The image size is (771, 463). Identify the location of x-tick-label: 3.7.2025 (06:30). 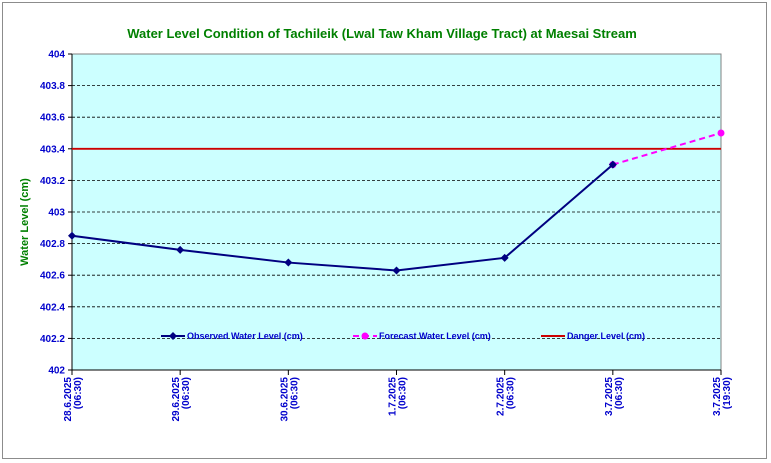
(614, 396).